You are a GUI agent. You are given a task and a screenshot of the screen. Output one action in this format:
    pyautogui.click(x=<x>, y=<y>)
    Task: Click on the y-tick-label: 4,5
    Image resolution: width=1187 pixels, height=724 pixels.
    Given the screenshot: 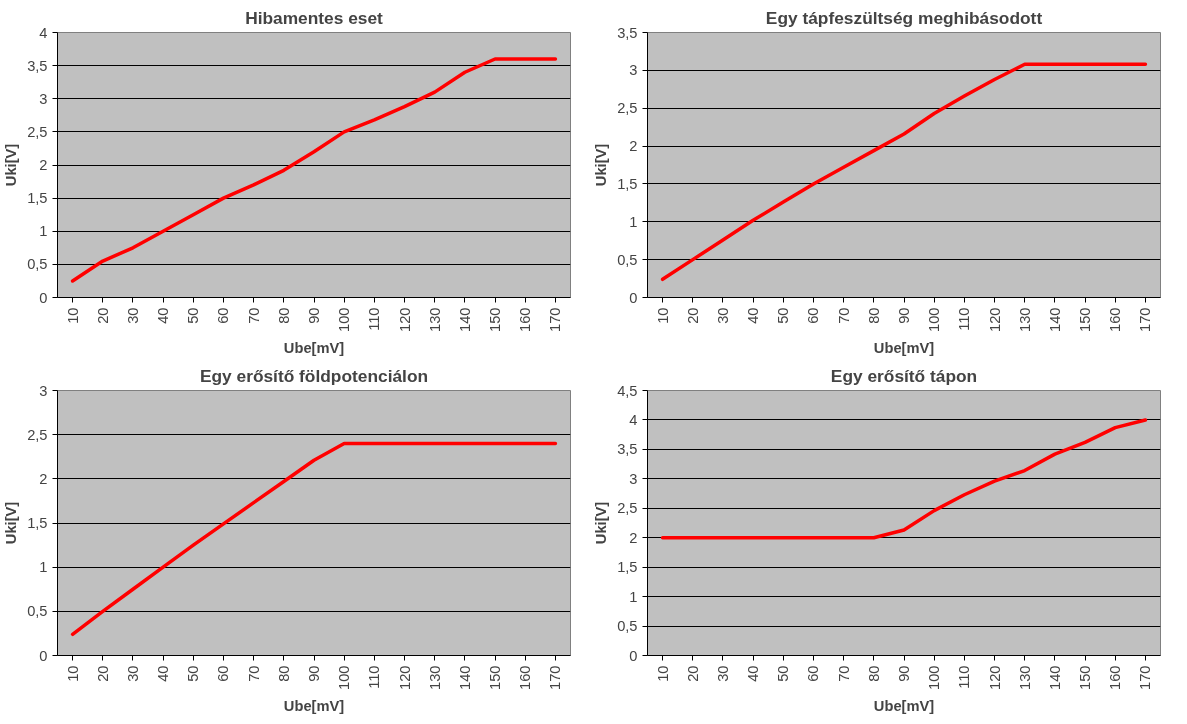 What is the action you would take?
    pyautogui.click(x=627, y=390)
    